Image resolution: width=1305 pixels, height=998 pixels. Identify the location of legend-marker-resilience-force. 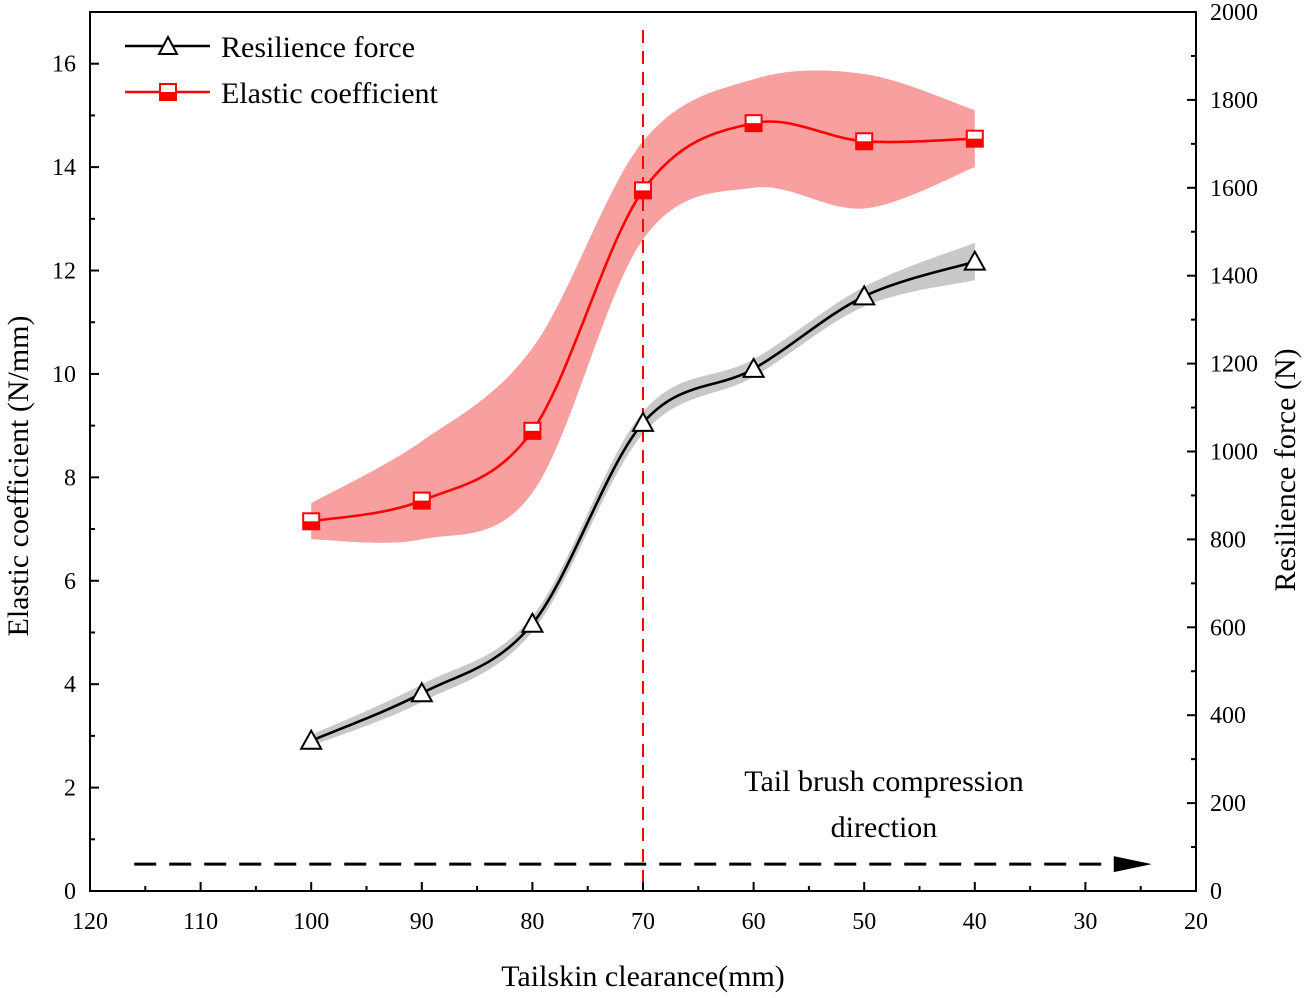
(168, 44).